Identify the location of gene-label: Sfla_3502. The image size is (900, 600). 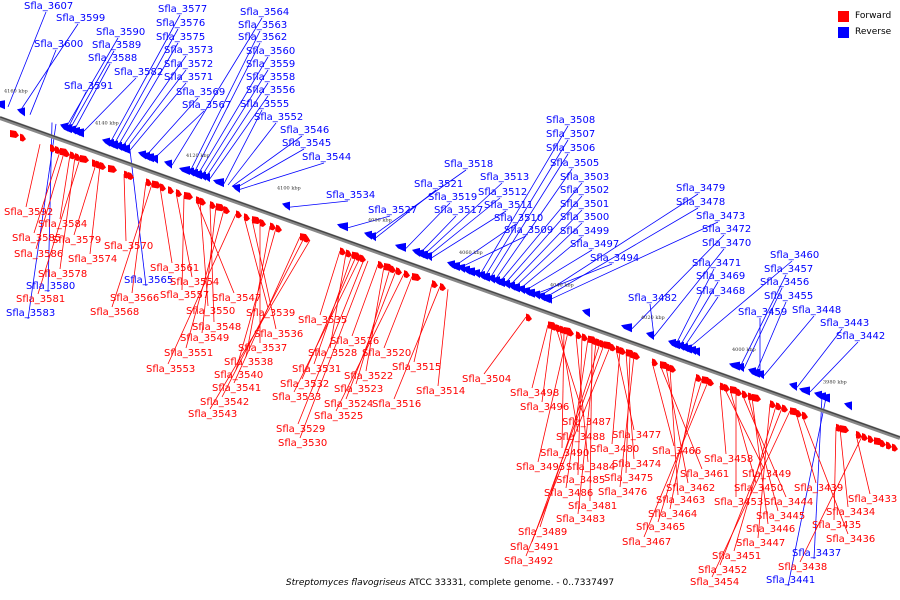
(584, 190).